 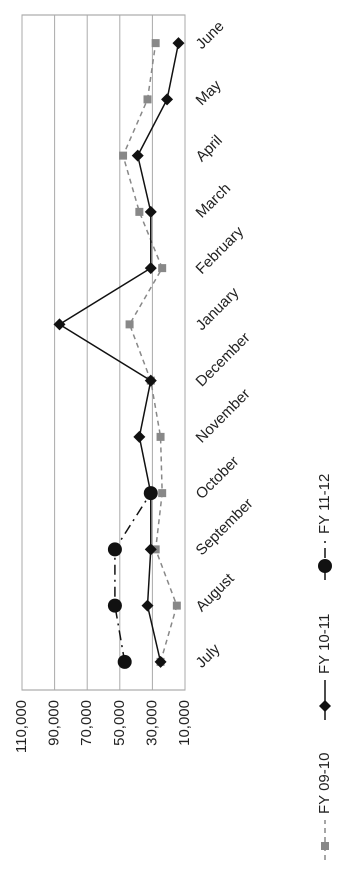 What do you see at coordinates (208, 655) in the screenshot?
I see `x-tick-label: July` at bounding box center [208, 655].